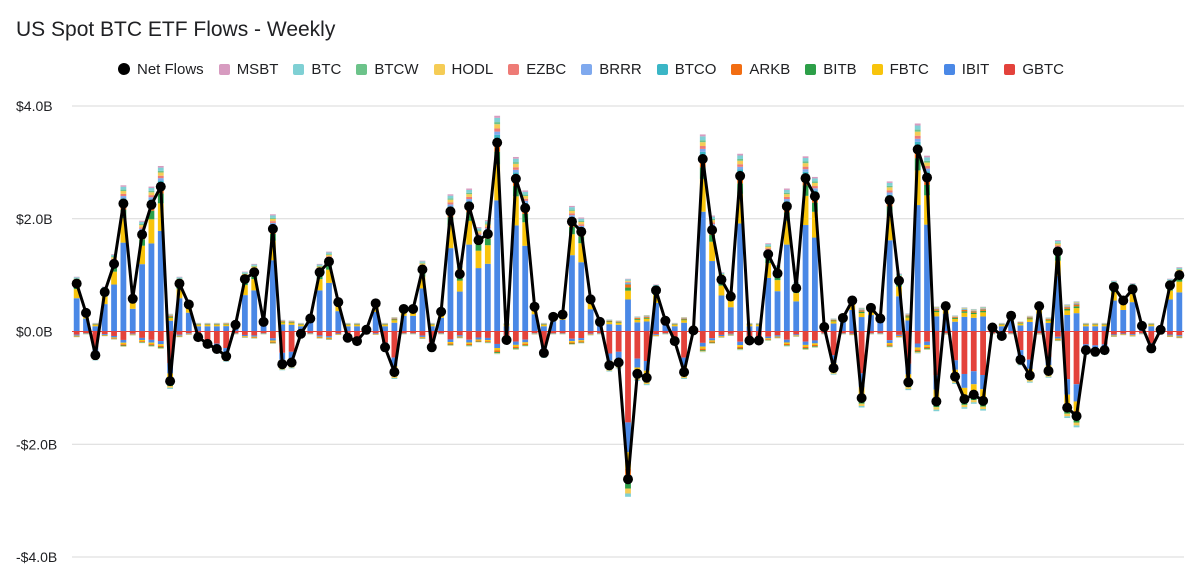 This screenshot has height=582, width=1200. I want to click on bar-segment-btco, so click(628, 284).